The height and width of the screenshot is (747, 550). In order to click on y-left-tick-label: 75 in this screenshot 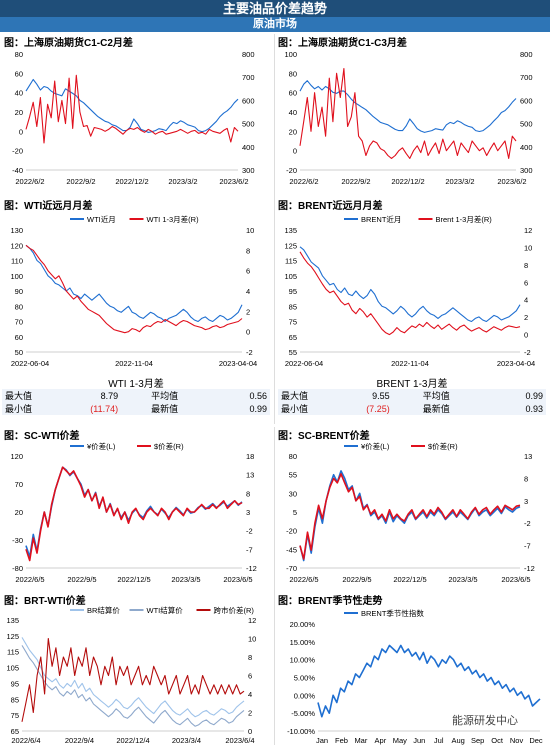, I will do `click(15, 715)`.